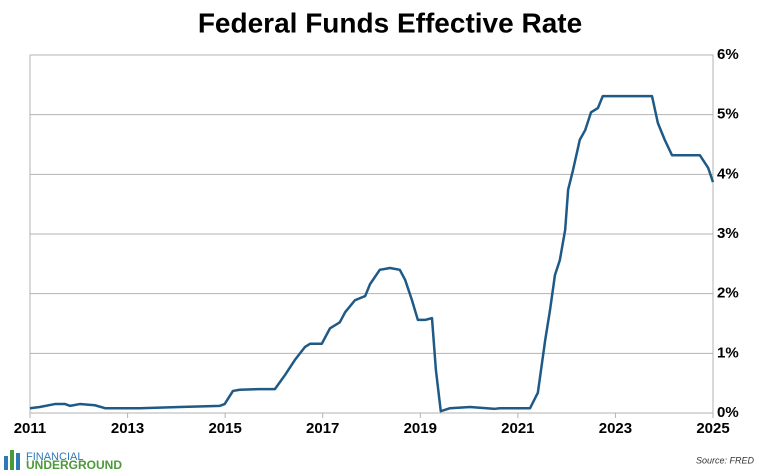  Describe the element at coordinates (725, 460) in the screenshot. I see `source: Source: FRED` at that location.